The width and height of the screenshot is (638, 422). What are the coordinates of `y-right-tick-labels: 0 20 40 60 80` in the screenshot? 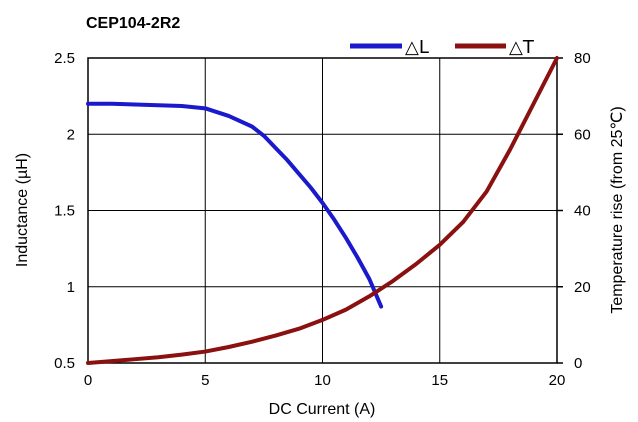 It's located at (574, 211).